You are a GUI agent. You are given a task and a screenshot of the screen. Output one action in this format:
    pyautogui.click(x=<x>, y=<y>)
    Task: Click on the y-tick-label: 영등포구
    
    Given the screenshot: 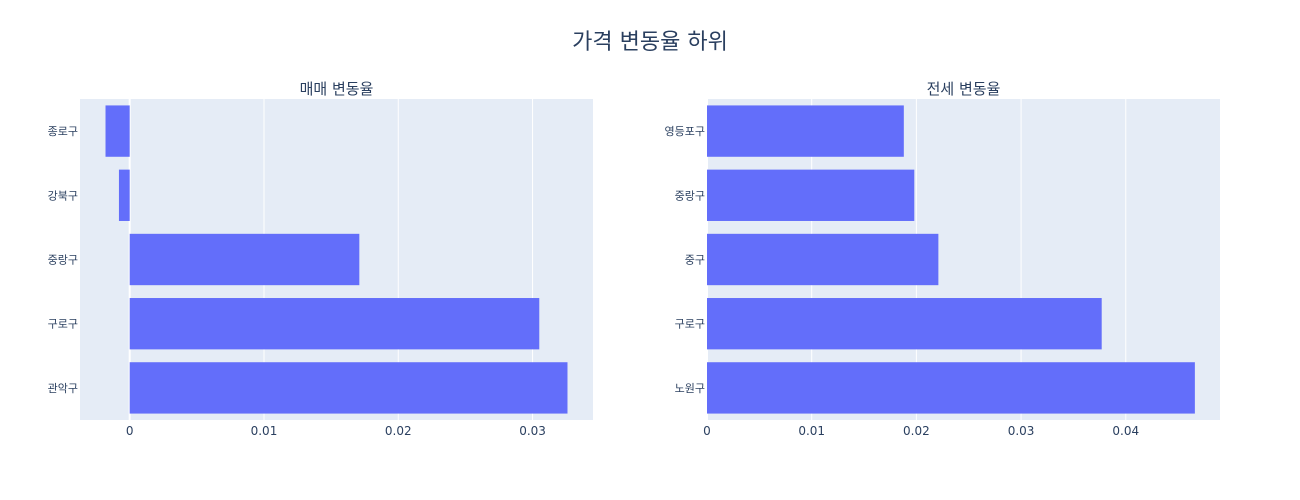 What is the action you would take?
    pyautogui.click(x=685, y=131)
    